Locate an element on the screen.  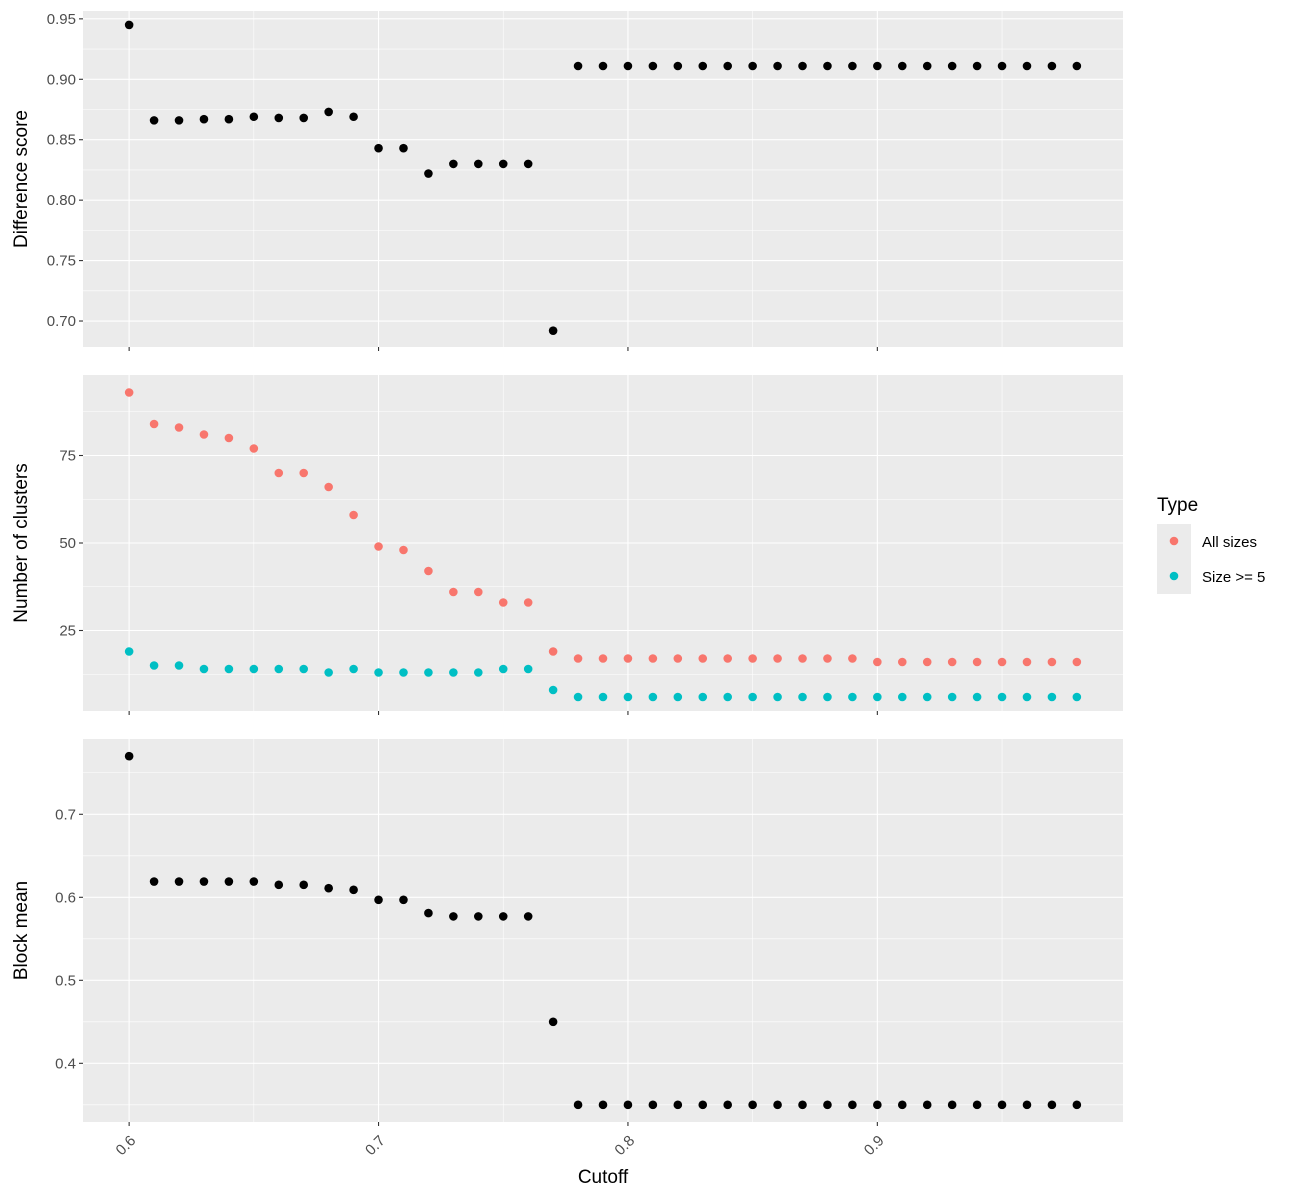
x-tick-label: 0.7 is located at coordinates (375, 1145).